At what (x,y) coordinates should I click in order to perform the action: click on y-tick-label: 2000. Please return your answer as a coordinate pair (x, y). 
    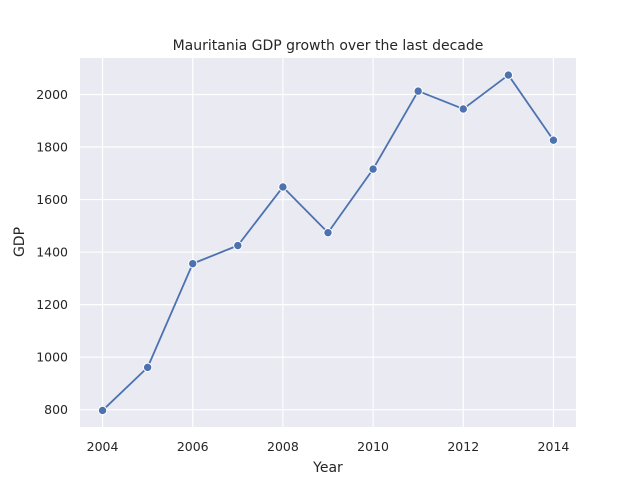
    Looking at the image, I should click on (52, 94).